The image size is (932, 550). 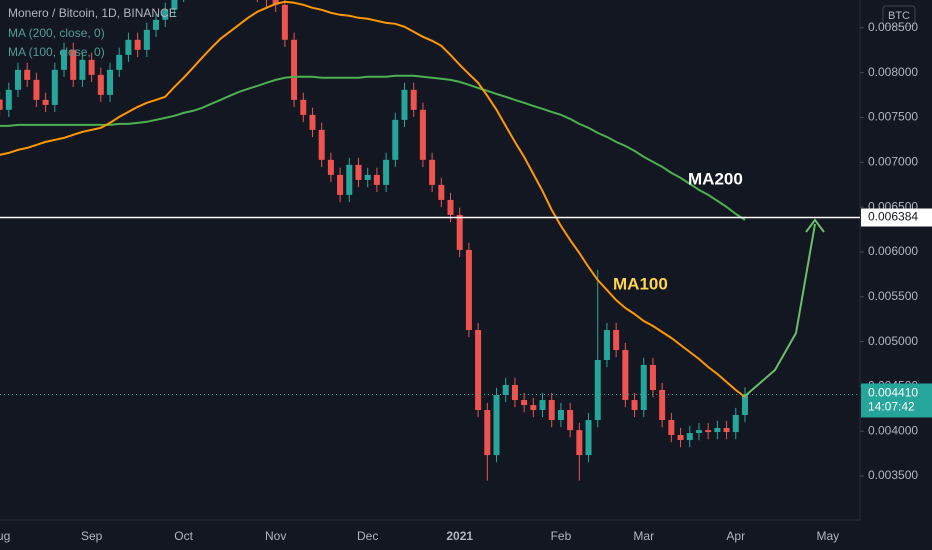 I want to click on x-tick-label: 2021, so click(x=459, y=536).